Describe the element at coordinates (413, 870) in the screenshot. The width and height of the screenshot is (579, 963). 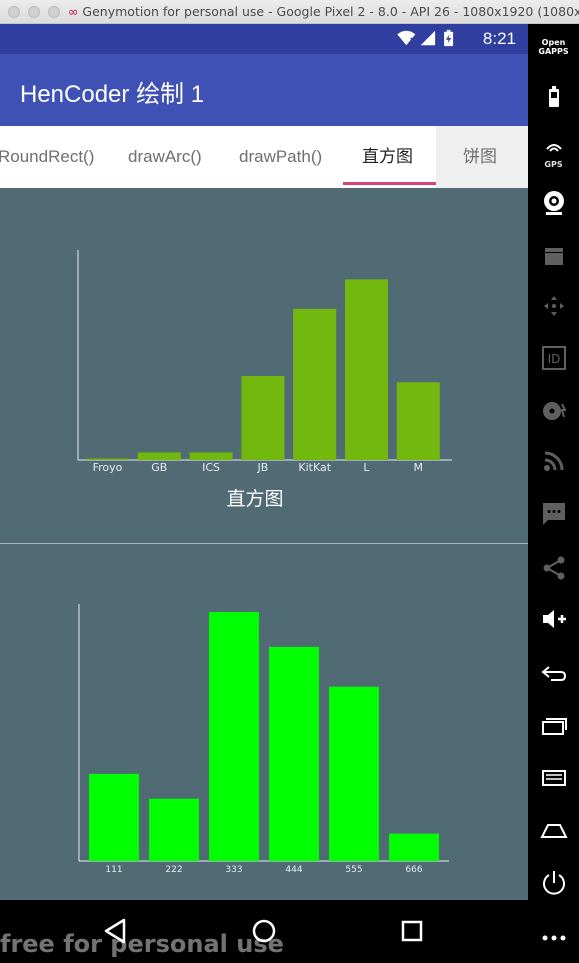
I see `bar-label-666: 666` at that location.